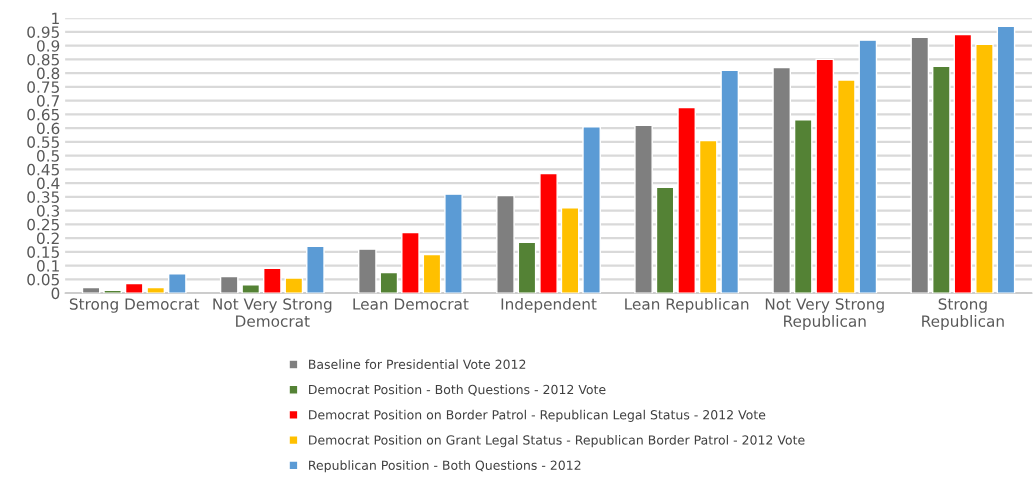 The image size is (1034, 491). What do you see at coordinates (537, 415) in the screenshot?
I see `legend-label: Democrat Position on Border Patrol - Republican Legal Status - 2012 Vote` at bounding box center [537, 415].